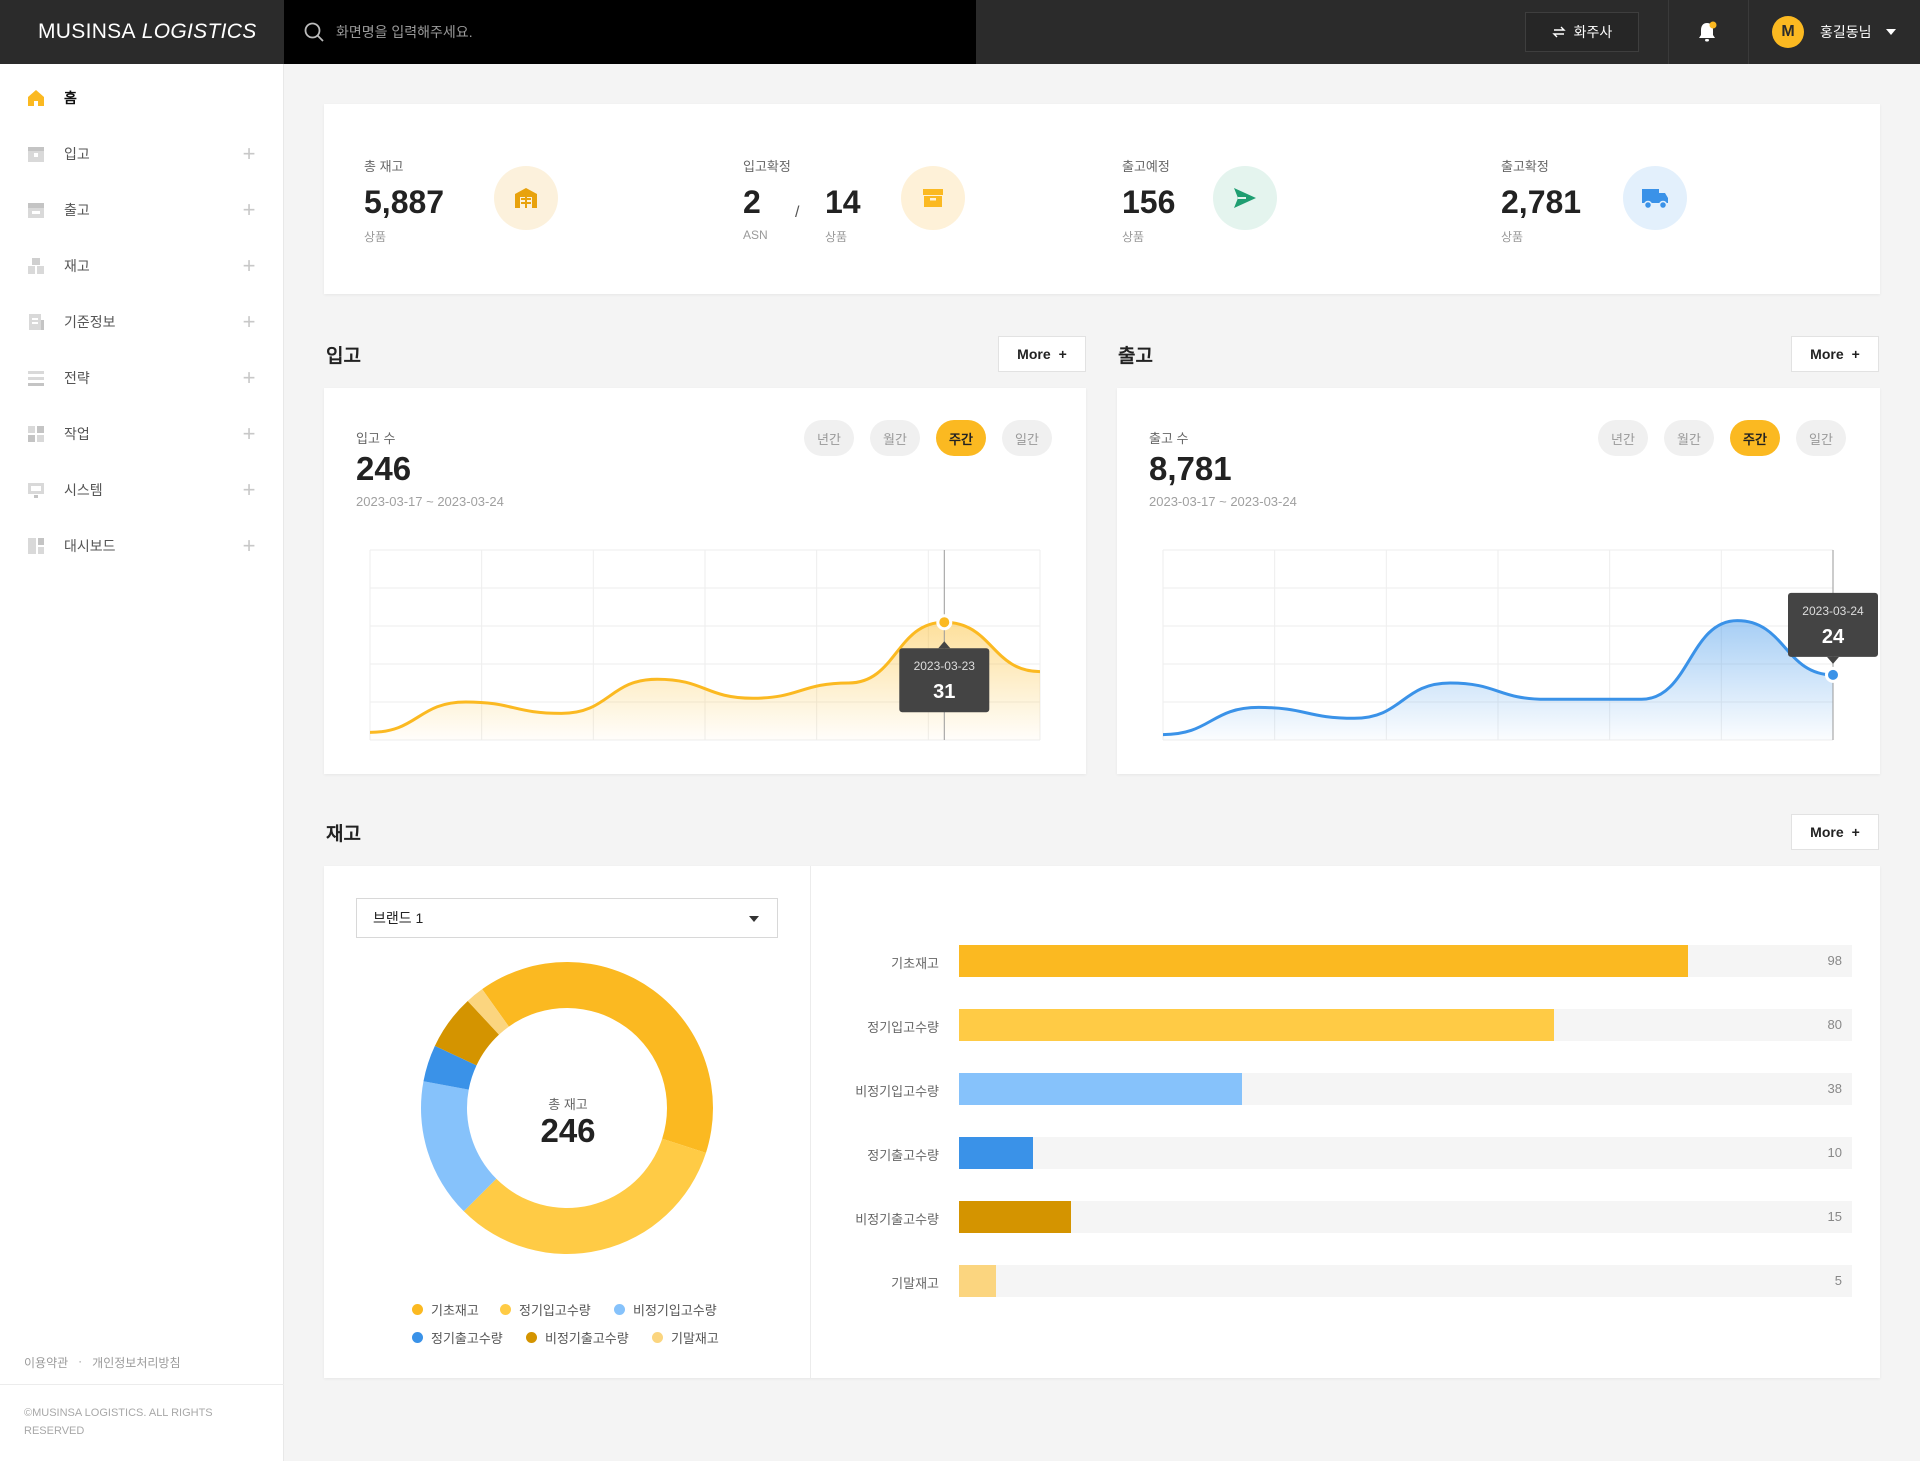 This screenshot has height=1461, width=1920. I want to click on legend-item: 정기입고수량, so click(545, 1309).